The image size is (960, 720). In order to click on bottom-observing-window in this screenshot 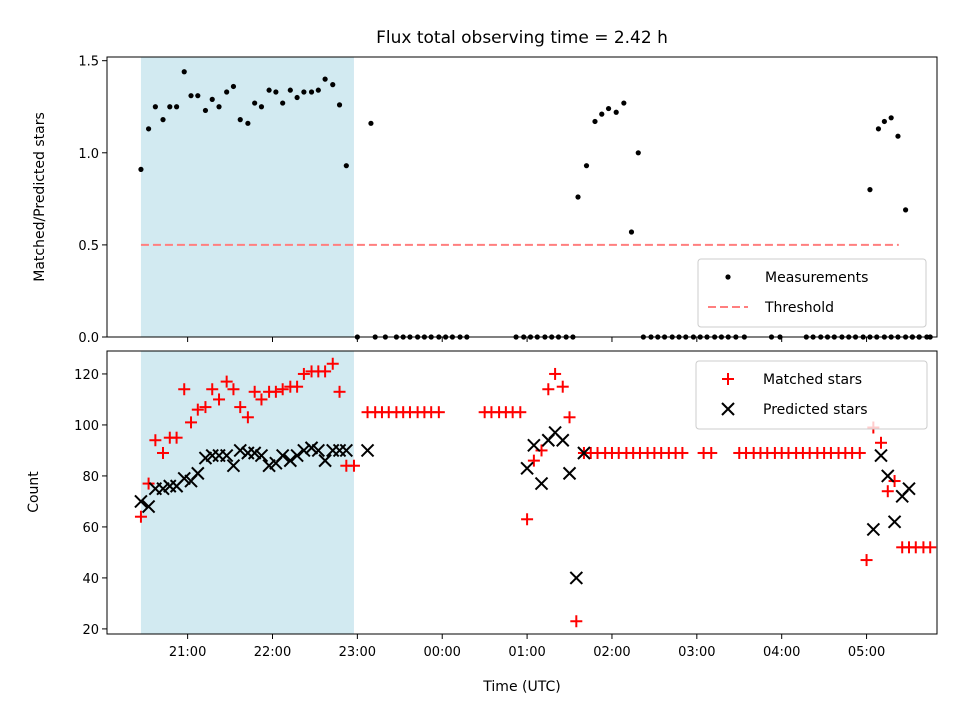, I will do `click(247, 492)`.